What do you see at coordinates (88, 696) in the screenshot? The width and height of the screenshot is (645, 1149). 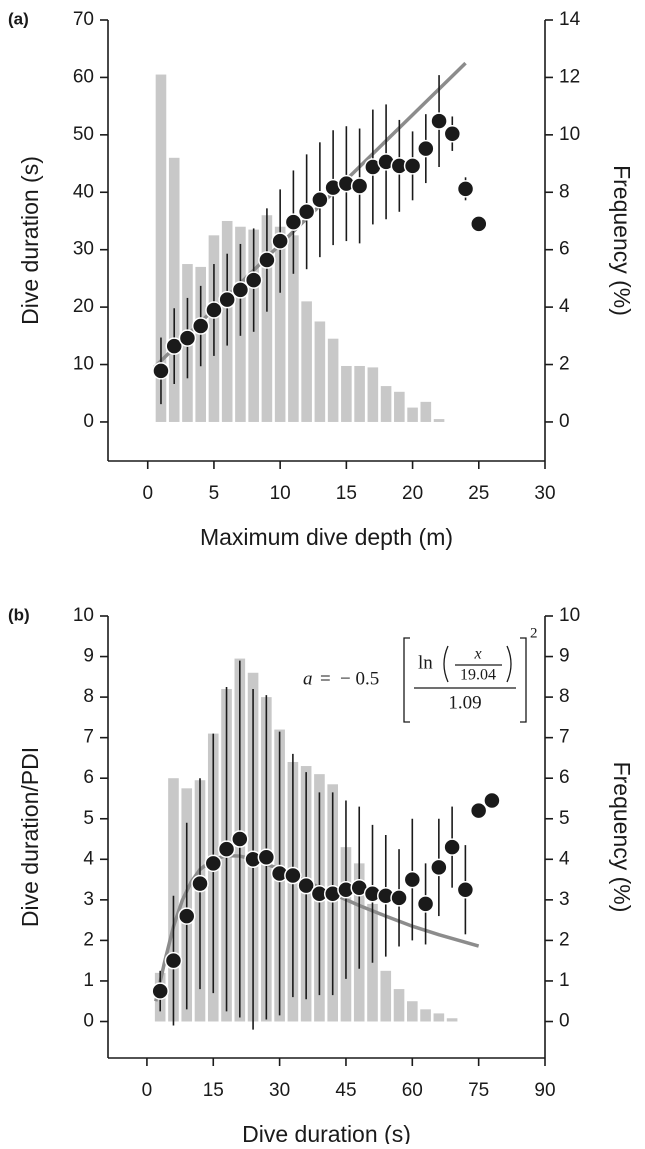 I see `y-tick-label: 8` at bounding box center [88, 696].